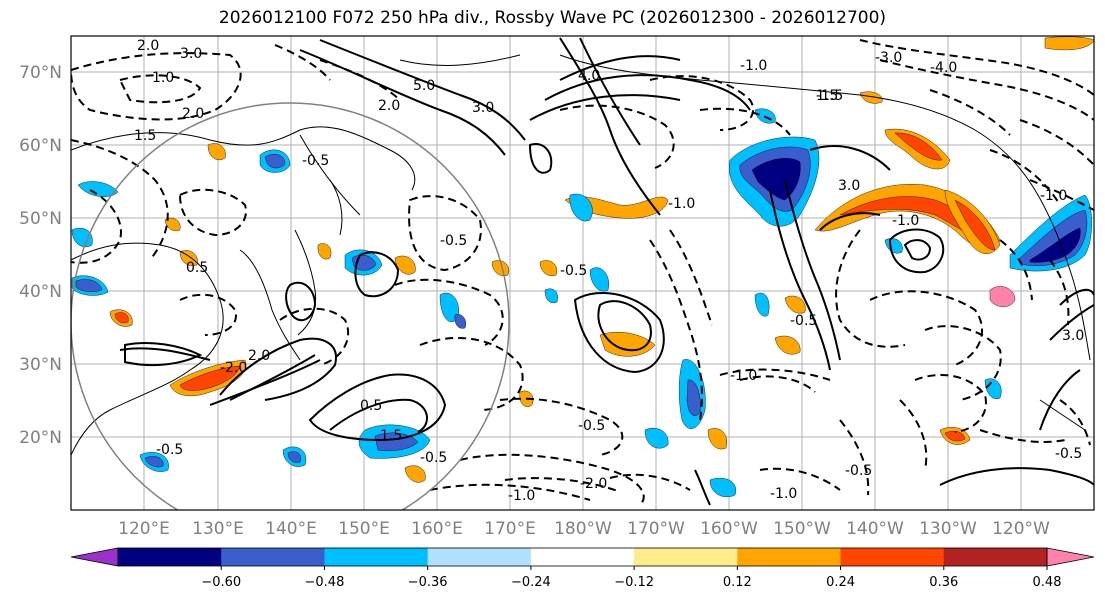 This screenshot has width=1105, height=604. I want to click on lon-label: 170°E, so click(510, 529).